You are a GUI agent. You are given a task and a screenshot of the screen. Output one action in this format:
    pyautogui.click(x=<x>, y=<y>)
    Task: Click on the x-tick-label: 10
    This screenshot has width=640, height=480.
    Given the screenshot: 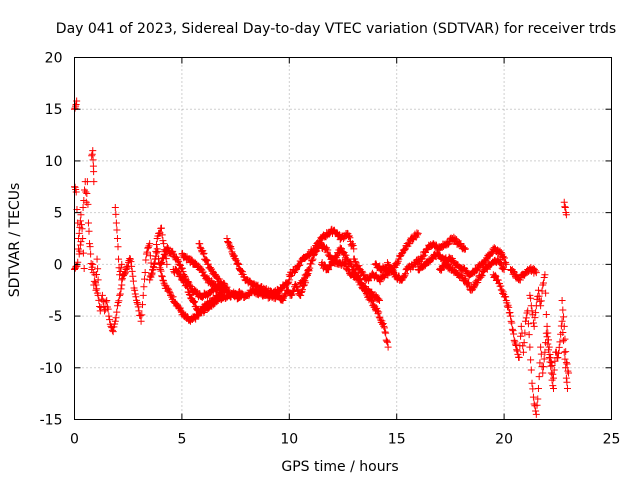 What is the action you would take?
    pyautogui.click(x=289, y=440)
    